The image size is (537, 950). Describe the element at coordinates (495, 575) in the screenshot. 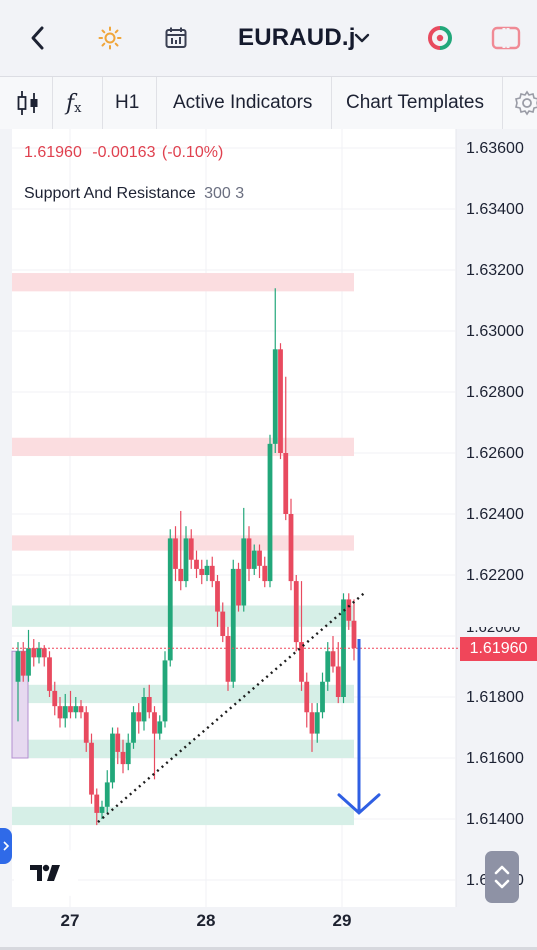

I see `y-tick-label: 1.62200` at that location.